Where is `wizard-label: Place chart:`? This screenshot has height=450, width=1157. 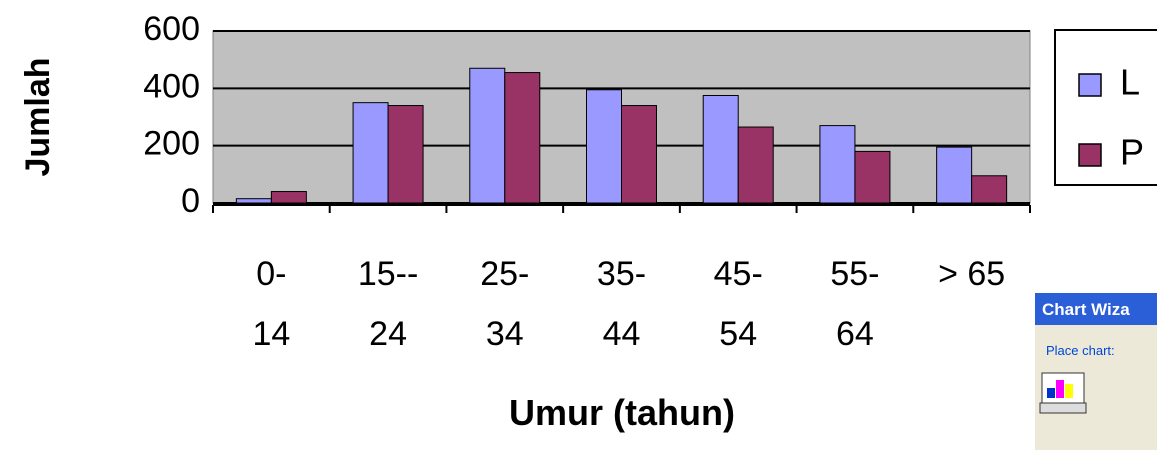
wizard-label: Place chart: is located at coordinates (1080, 350).